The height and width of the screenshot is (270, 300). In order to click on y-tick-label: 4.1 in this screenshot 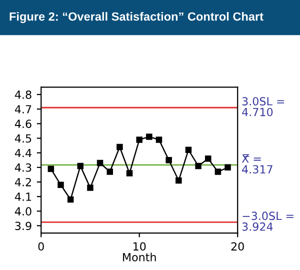, I will do `click(23, 196)`.